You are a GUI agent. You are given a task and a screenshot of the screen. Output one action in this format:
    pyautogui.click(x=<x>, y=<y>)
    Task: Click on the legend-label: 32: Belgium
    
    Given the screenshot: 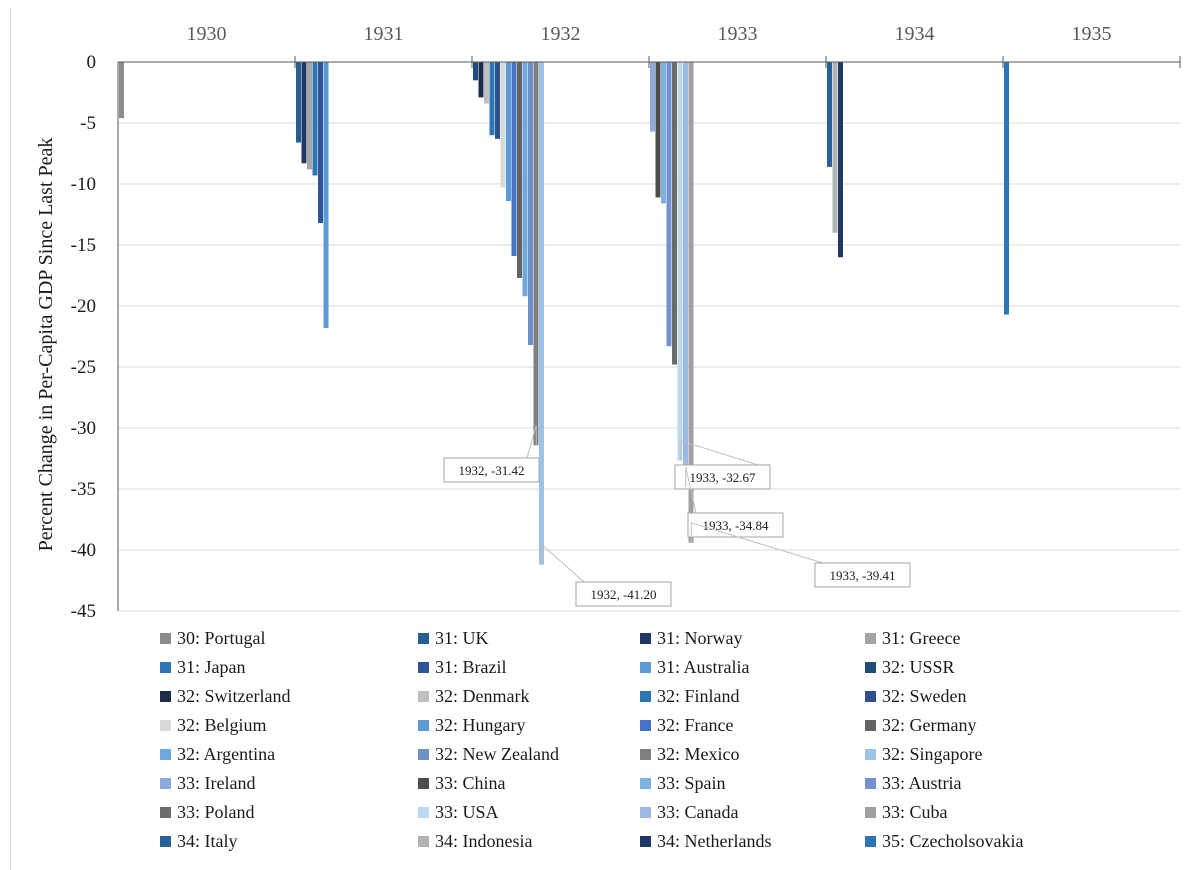 What is the action you would take?
    pyautogui.click(x=222, y=724)
    